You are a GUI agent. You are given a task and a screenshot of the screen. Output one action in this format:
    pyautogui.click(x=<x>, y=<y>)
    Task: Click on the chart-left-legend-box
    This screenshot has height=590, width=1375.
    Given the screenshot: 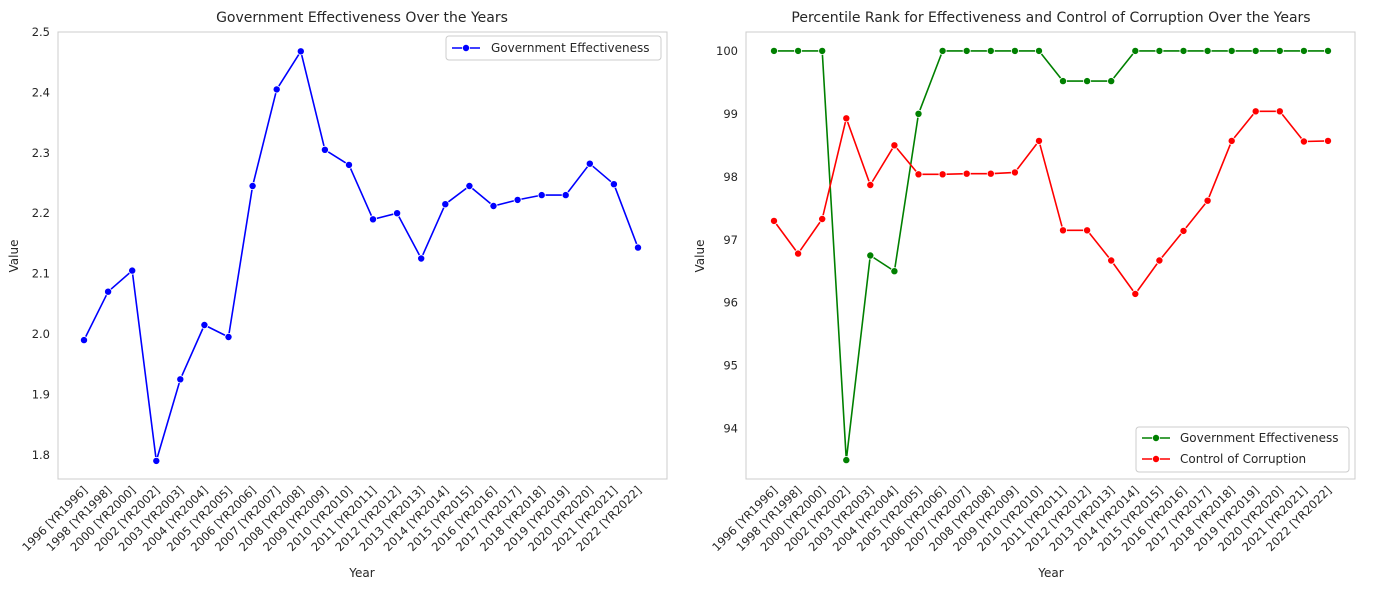 What is the action you would take?
    pyautogui.click(x=553, y=48)
    